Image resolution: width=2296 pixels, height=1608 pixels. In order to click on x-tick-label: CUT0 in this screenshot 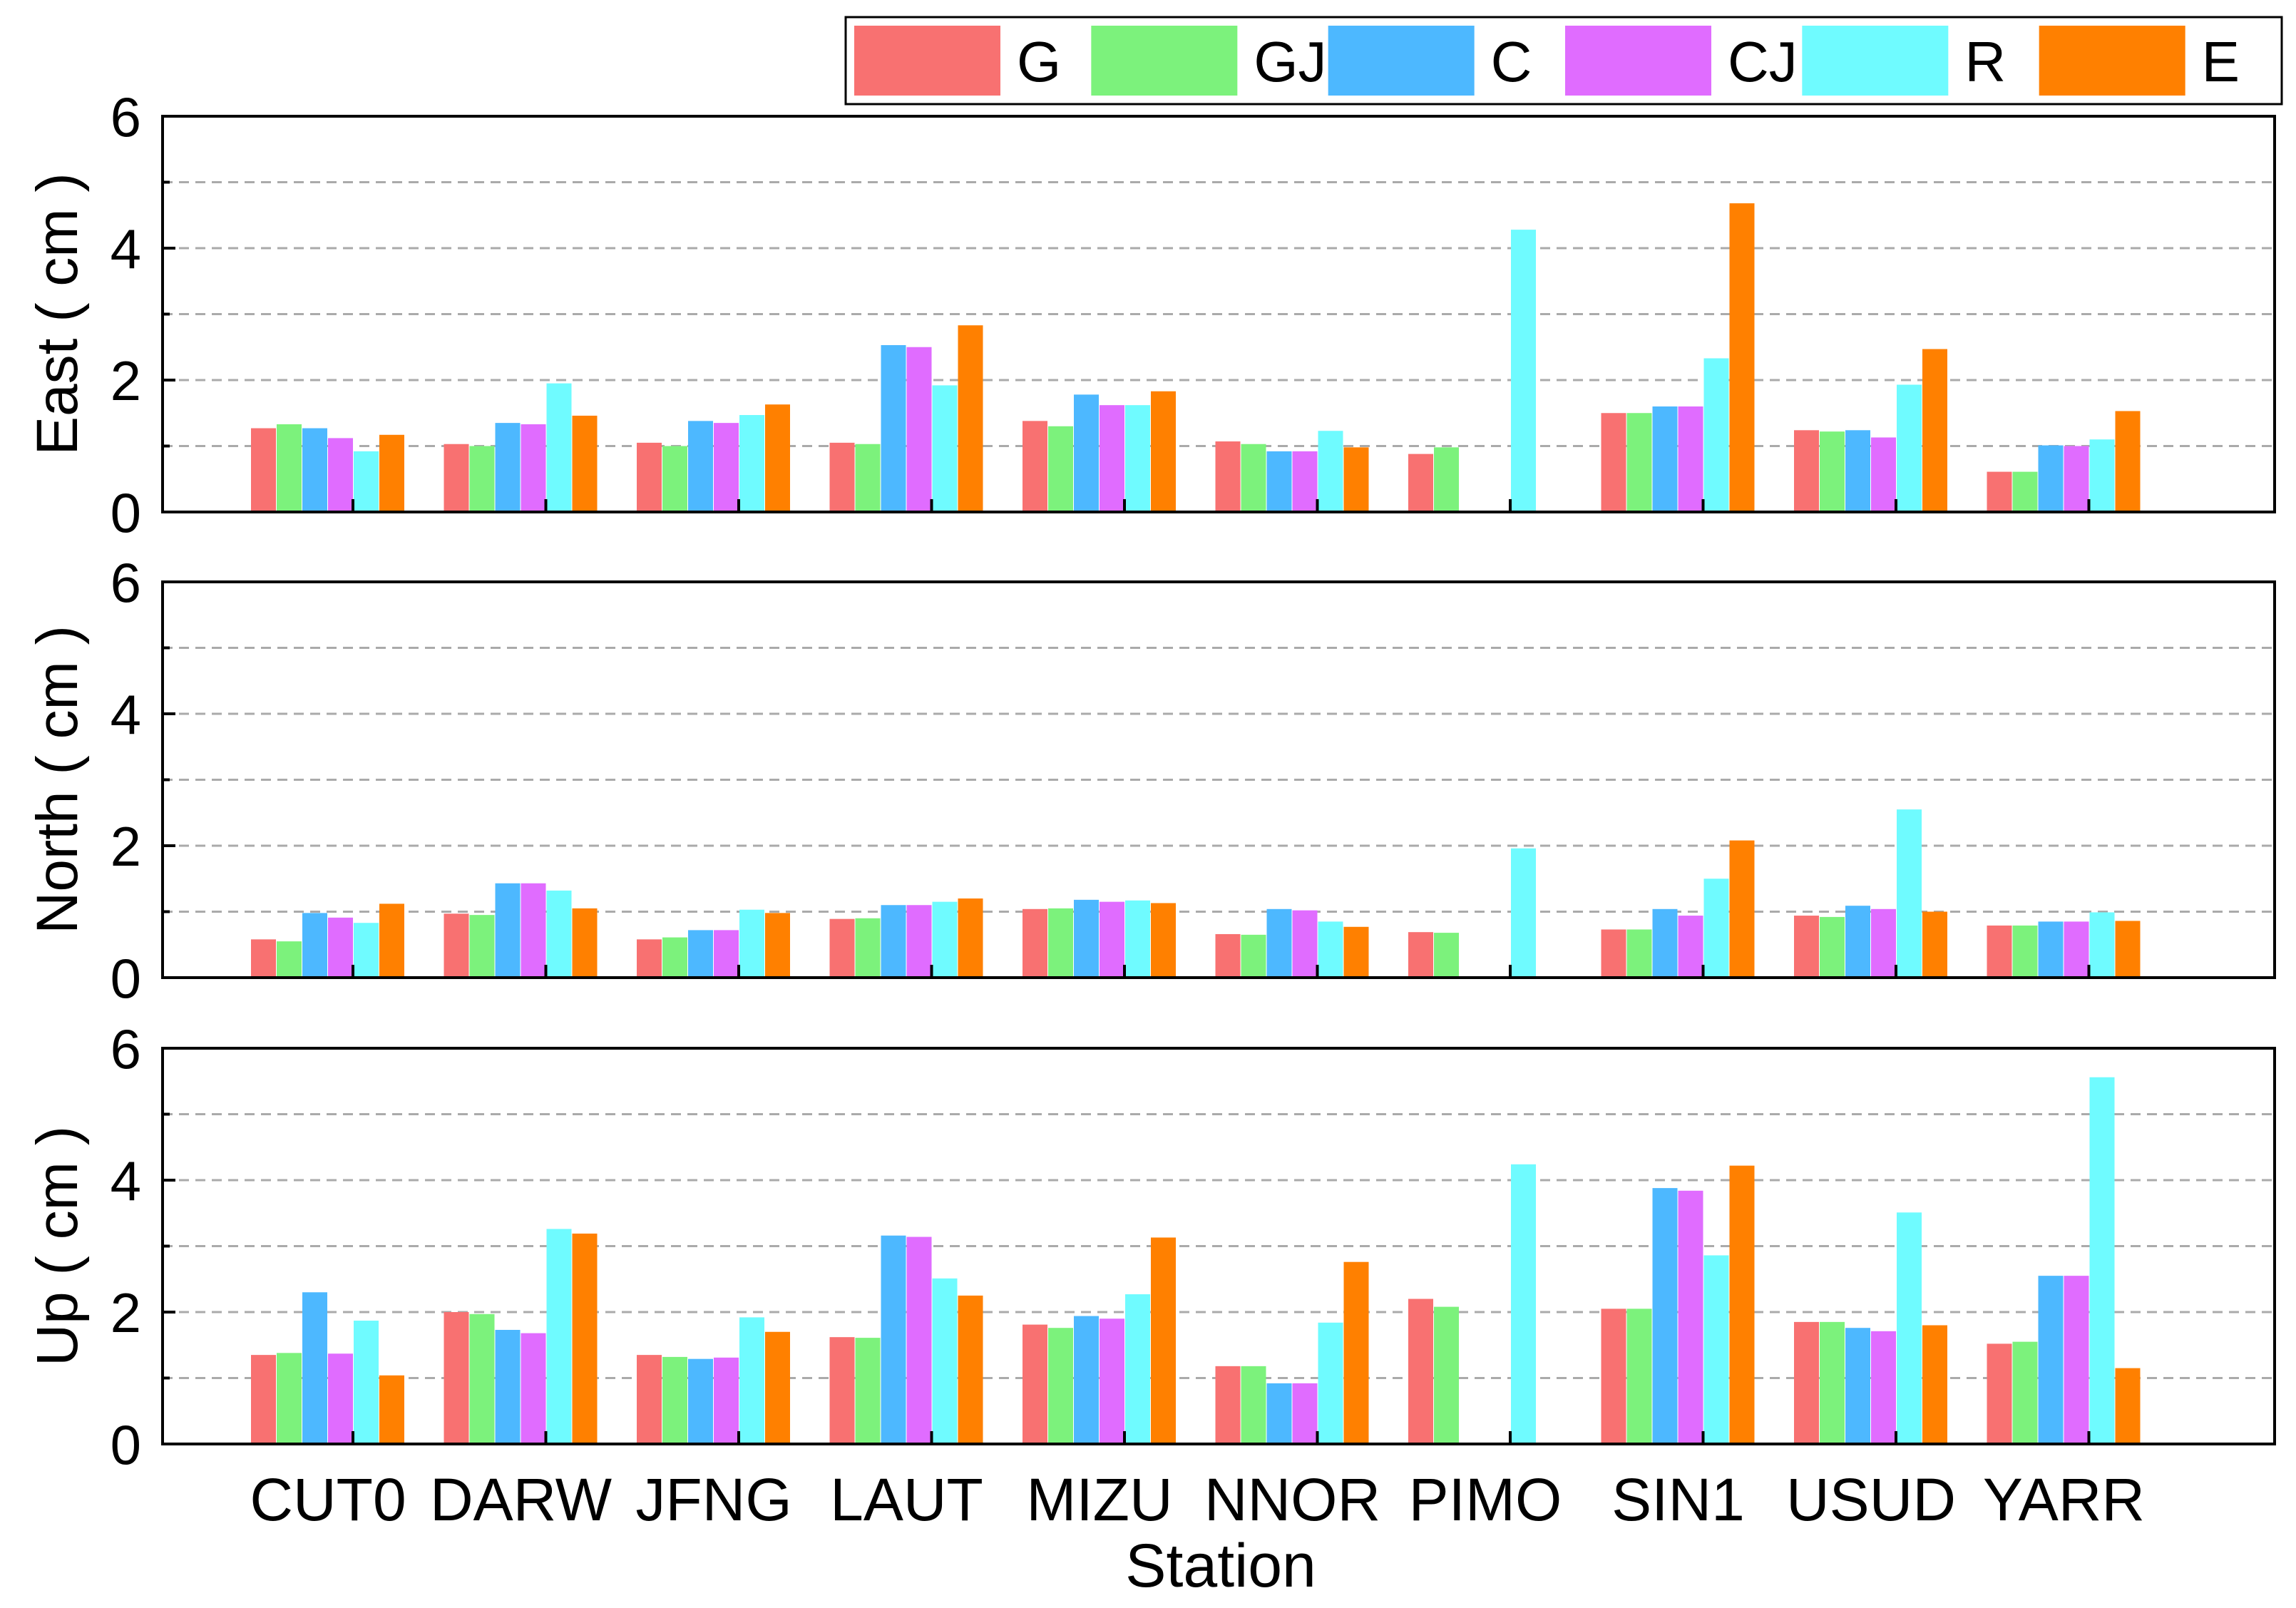, I will do `click(328, 1499)`.